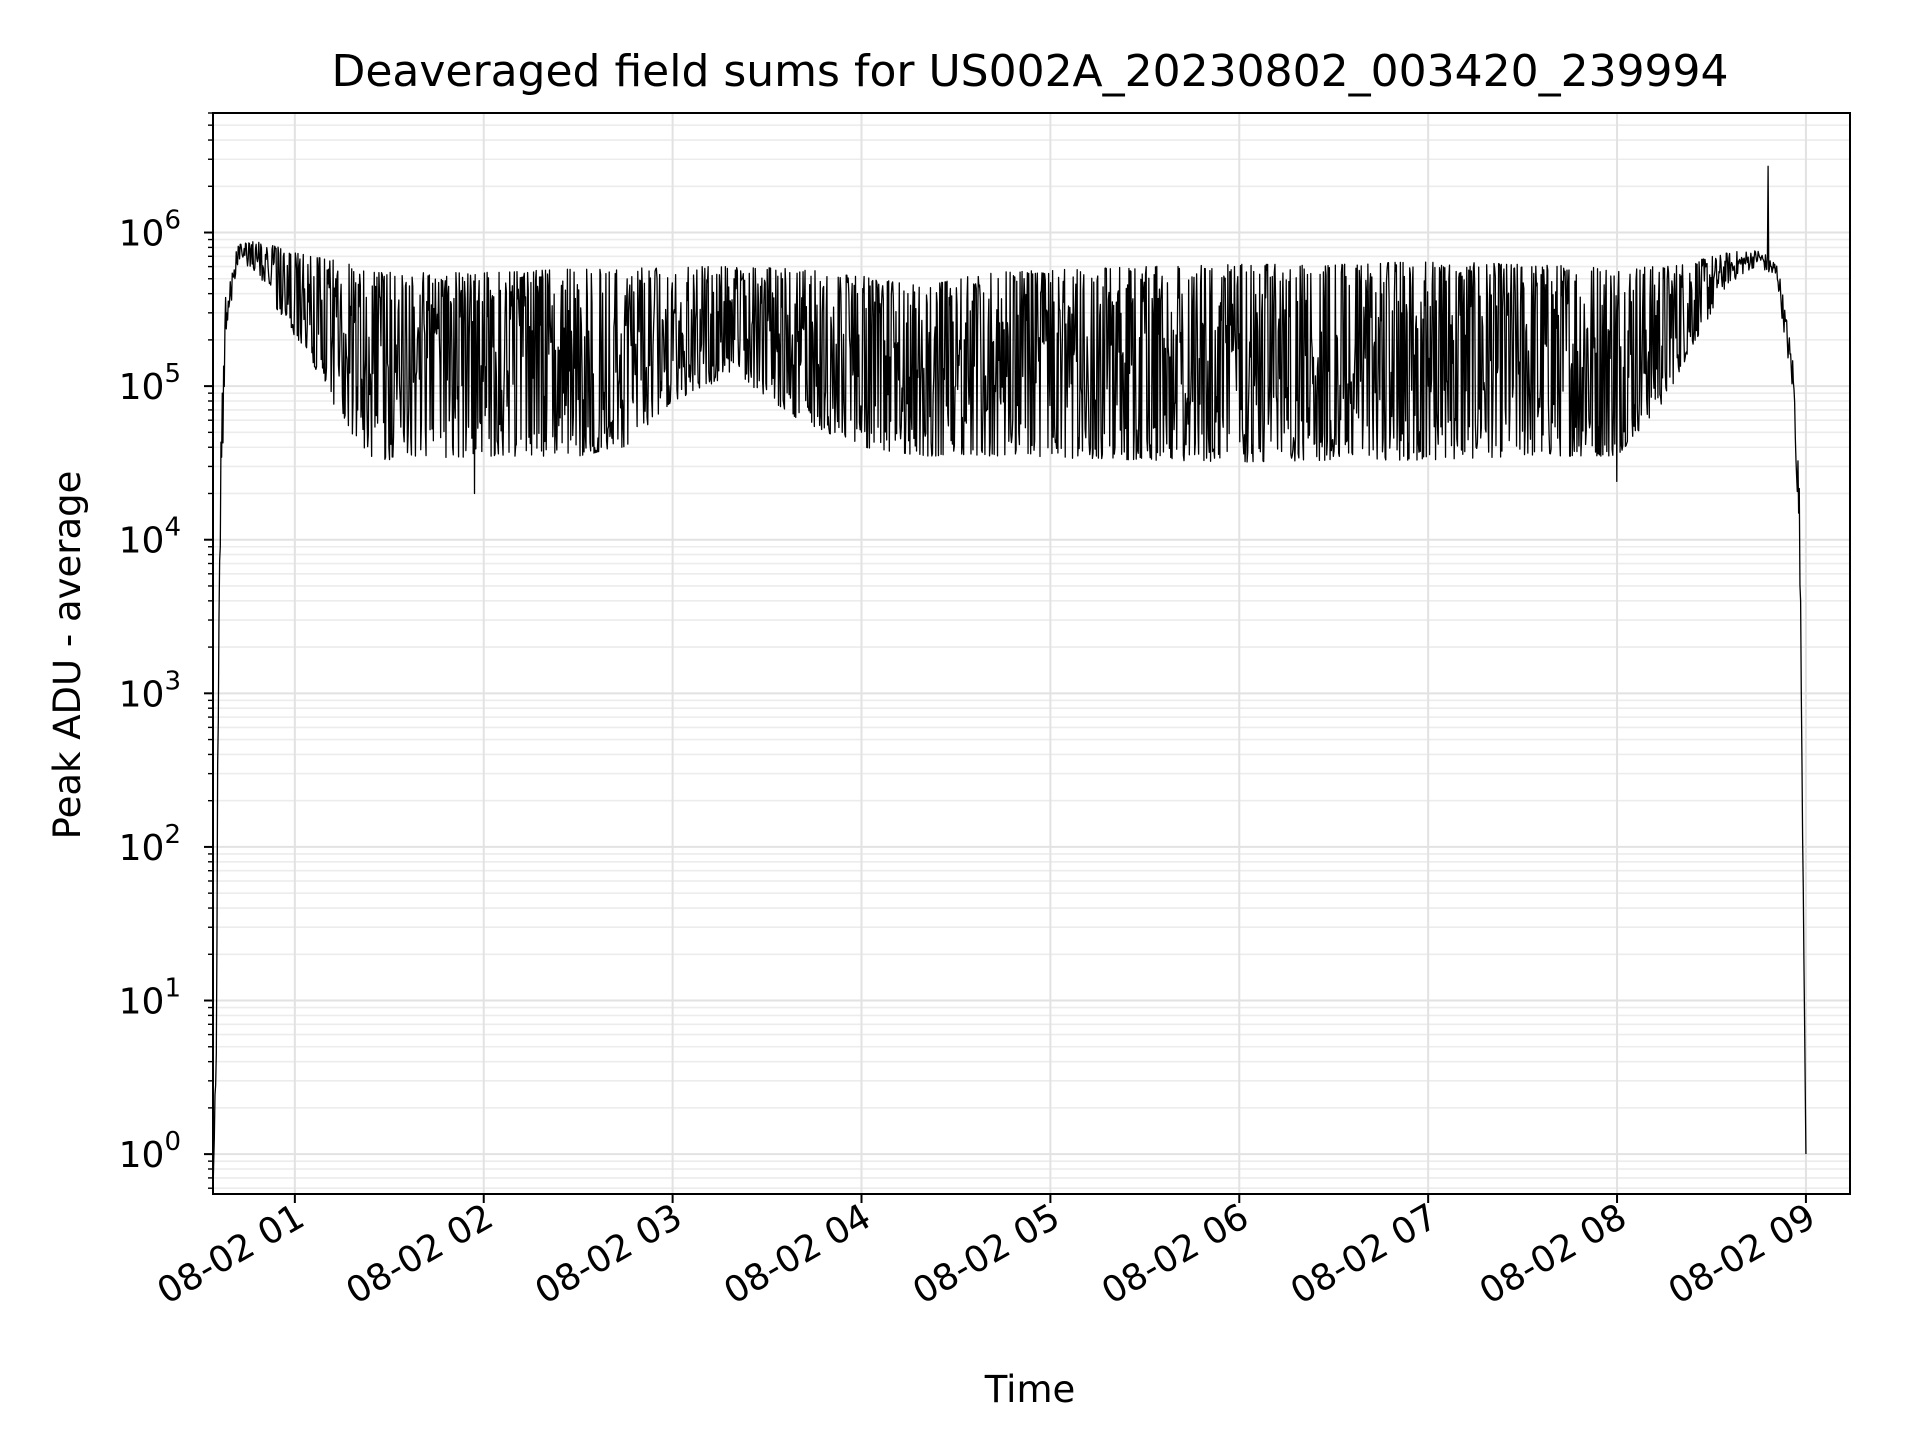 Image resolution: width=1920 pixels, height=1440 pixels. What do you see at coordinates (172, 989) in the screenshot?
I see `y-tick-exponent: 1` at bounding box center [172, 989].